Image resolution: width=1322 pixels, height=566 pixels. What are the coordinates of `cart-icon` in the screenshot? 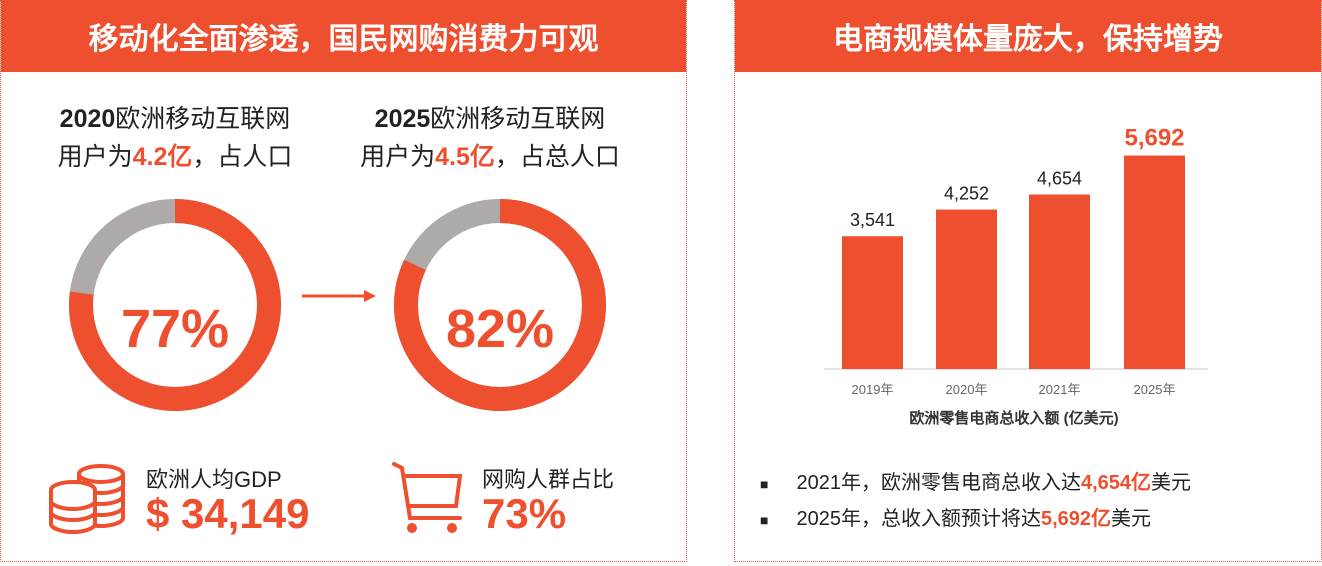 It's located at (427, 497).